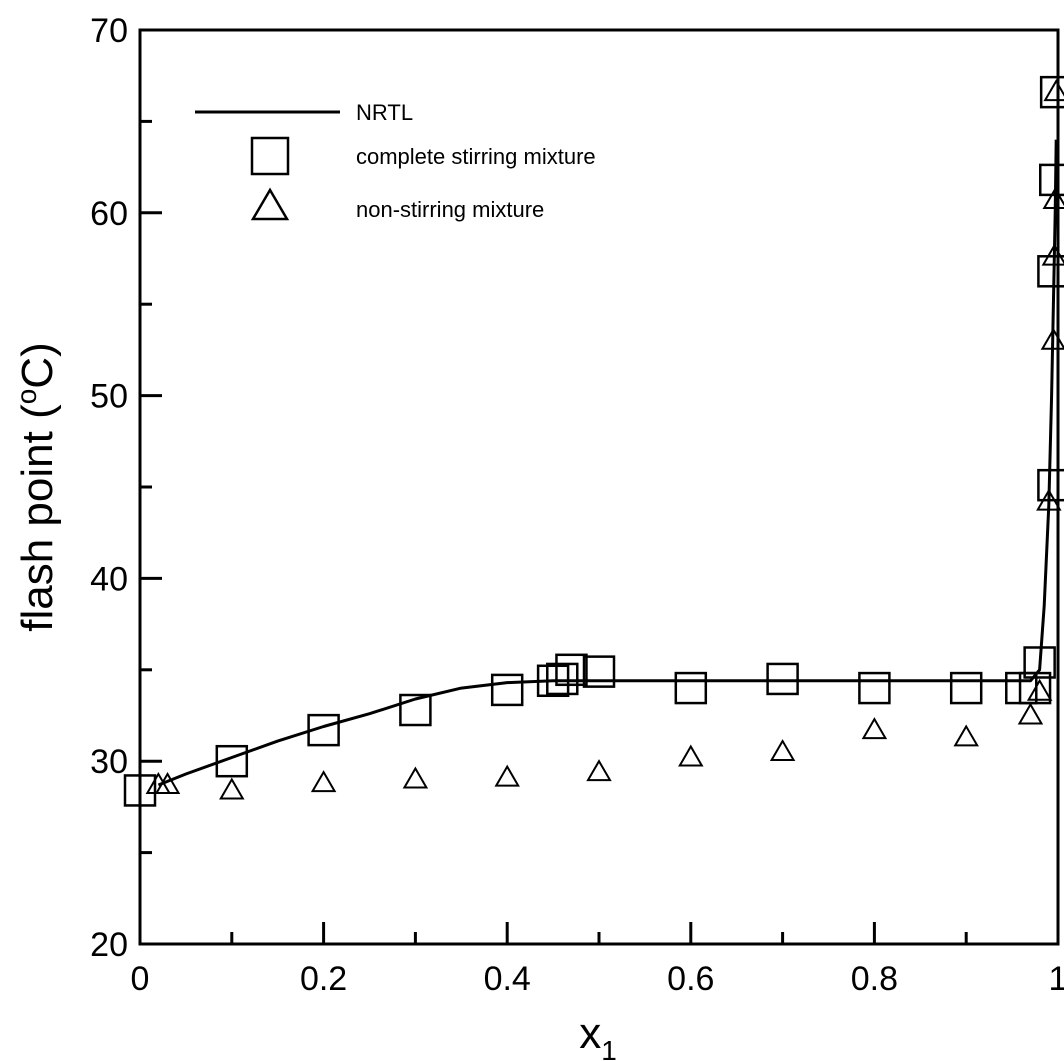 The width and height of the screenshot is (1064, 1061). What do you see at coordinates (1056, 979) in the screenshot?
I see `x-tick-label: 1` at bounding box center [1056, 979].